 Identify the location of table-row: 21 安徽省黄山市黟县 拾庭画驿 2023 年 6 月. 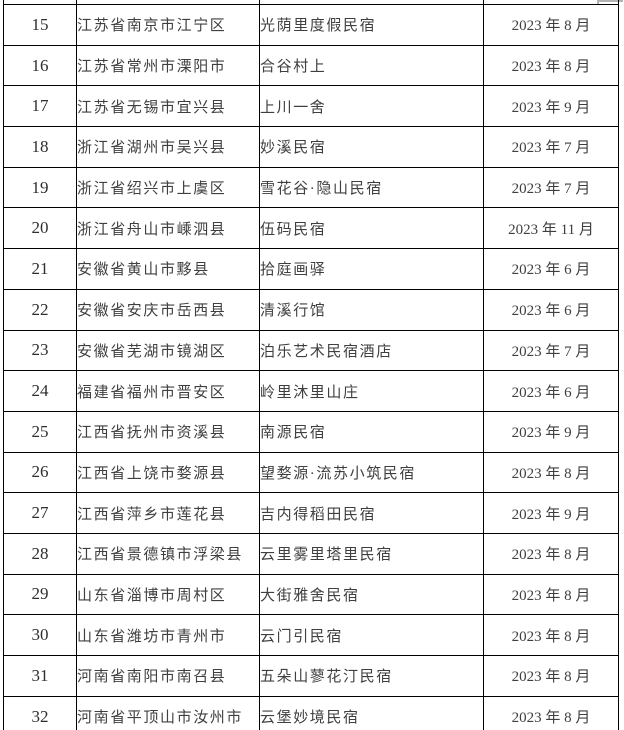
(311, 269).